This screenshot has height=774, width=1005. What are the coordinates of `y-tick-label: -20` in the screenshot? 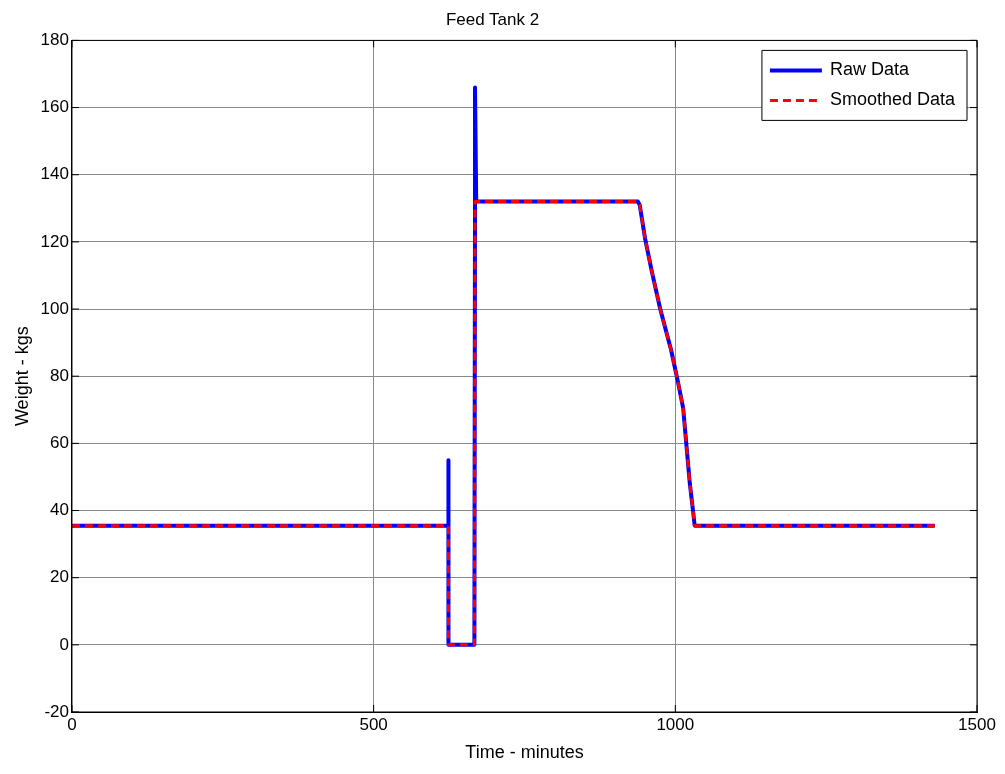 It's located at (56, 711).